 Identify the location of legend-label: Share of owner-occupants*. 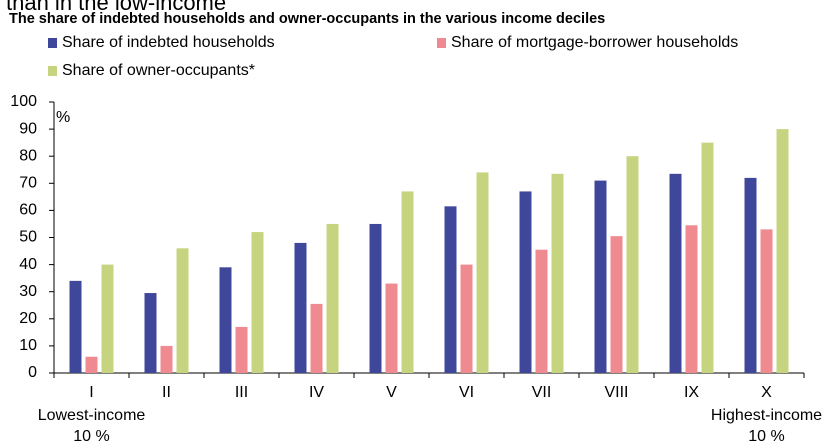
(158, 70).